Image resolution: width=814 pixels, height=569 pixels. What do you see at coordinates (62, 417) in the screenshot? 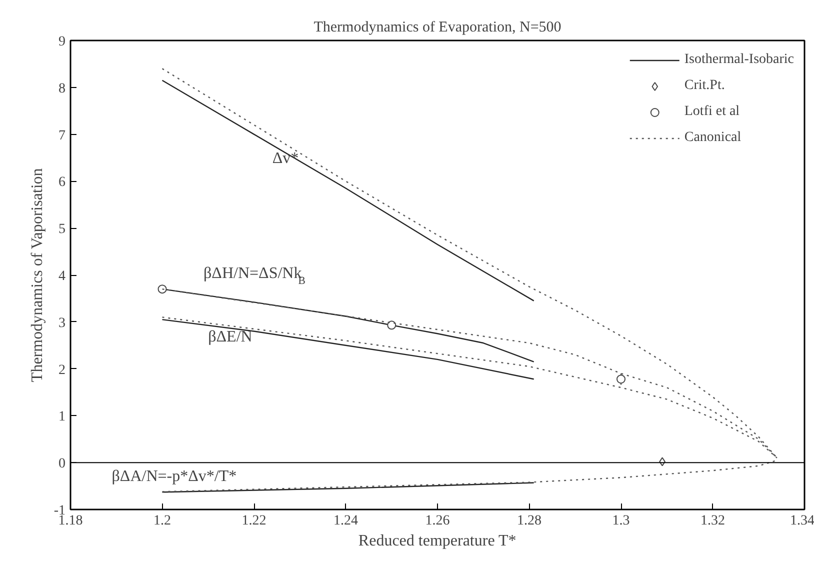
I see `y-tick-label: 1` at bounding box center [62, 417].